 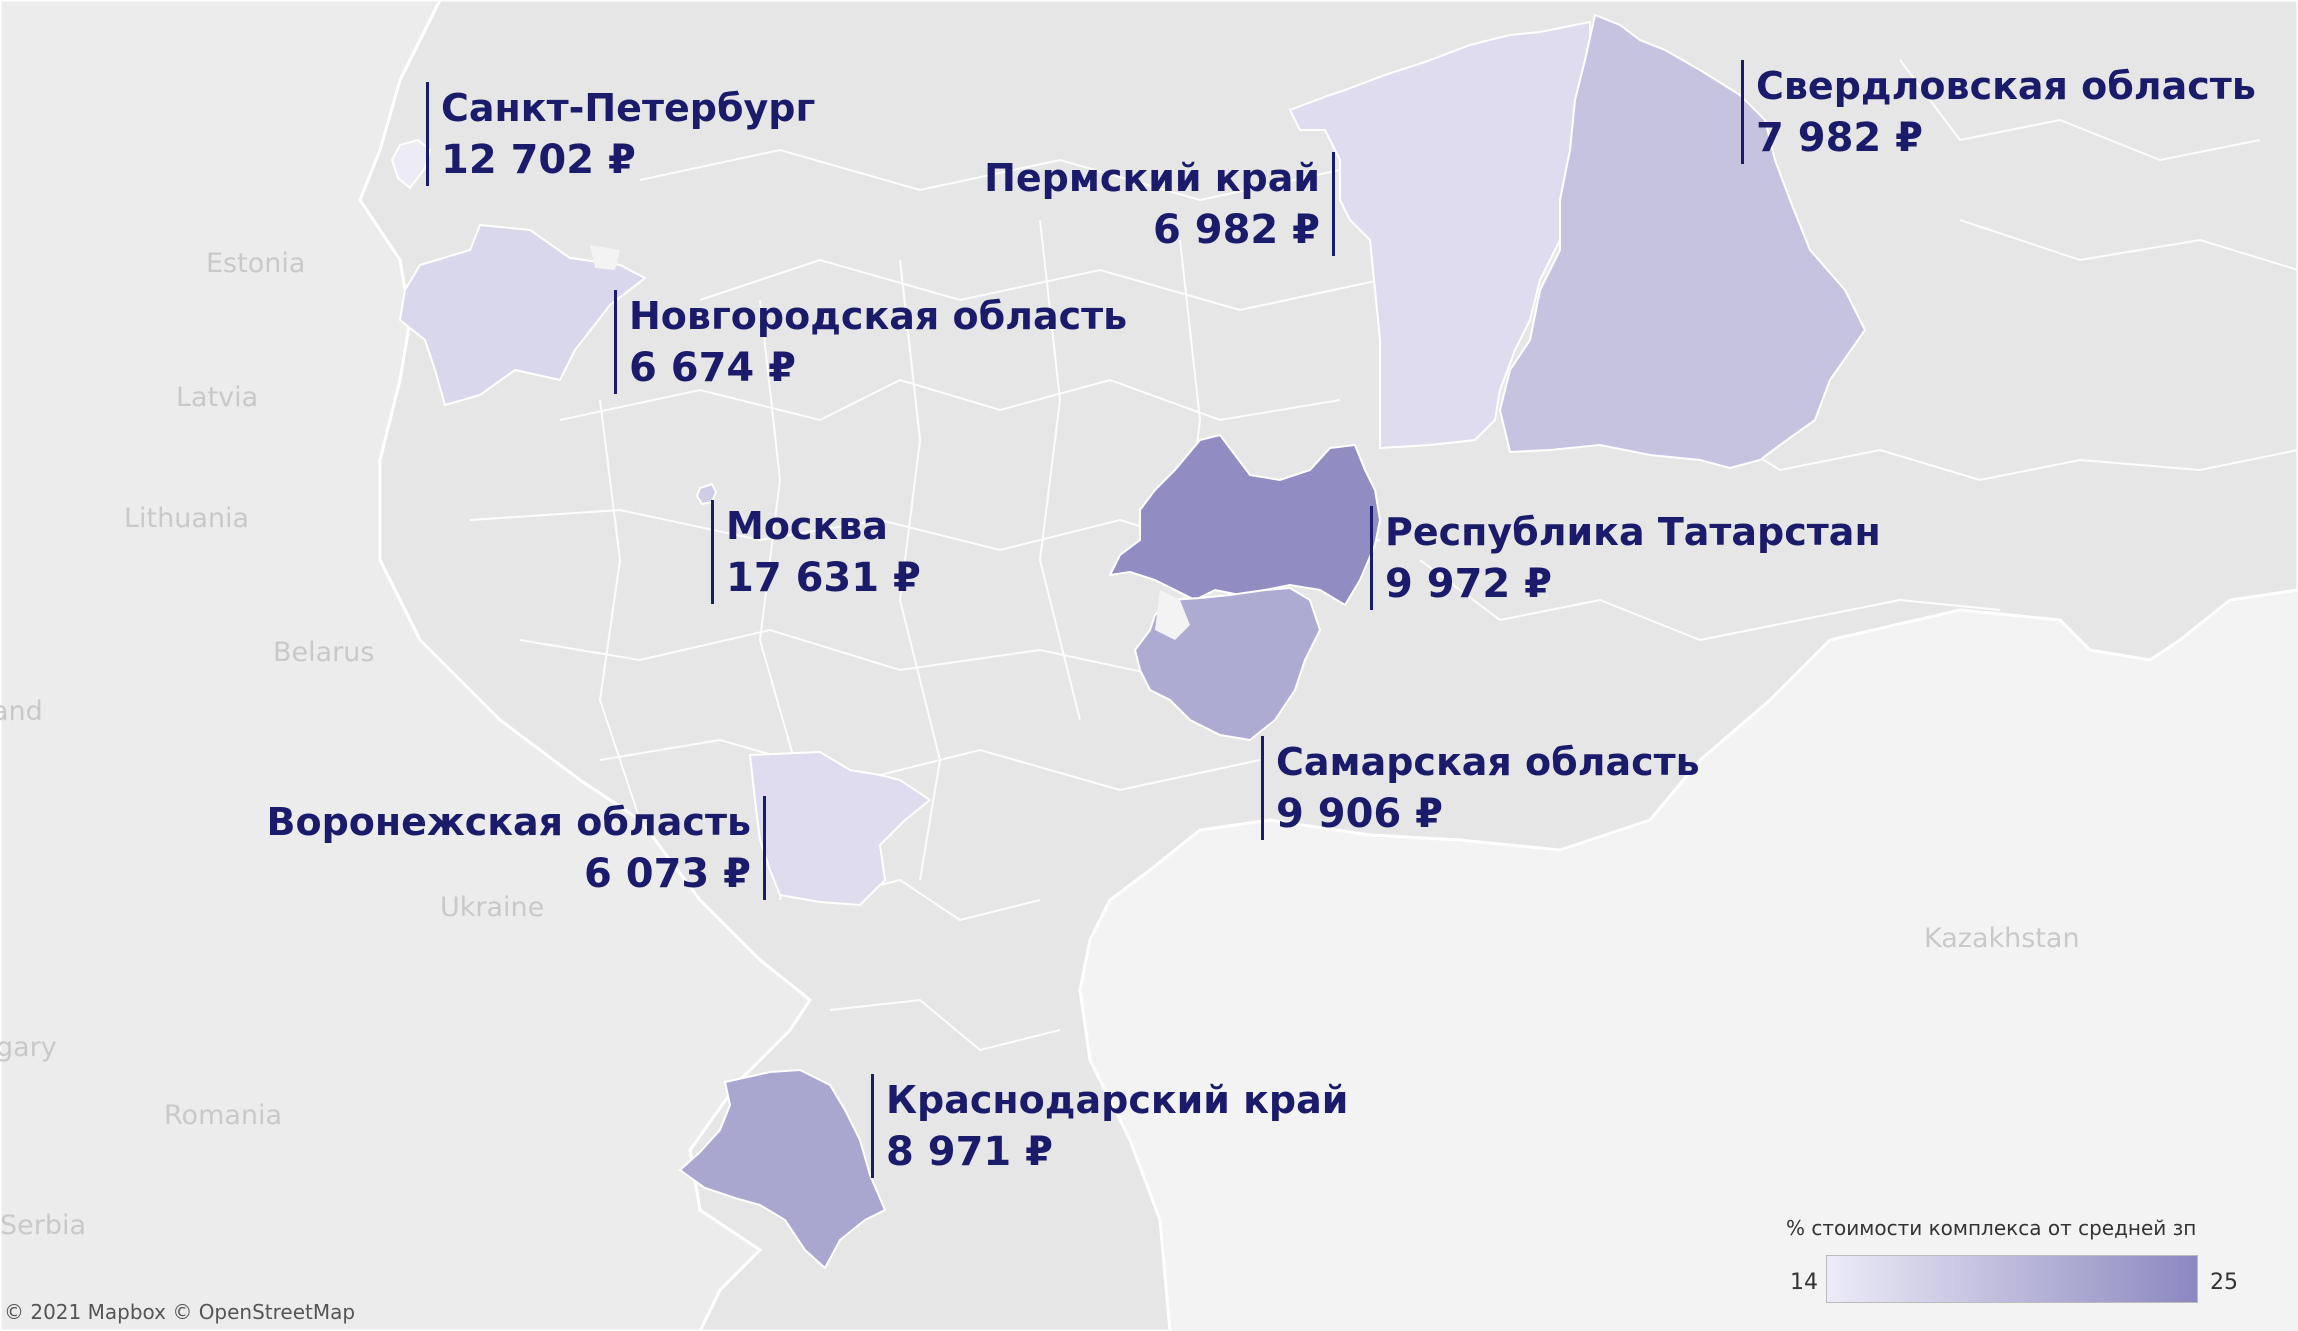 I want to click on legend-max-label: 25, so click(x=2224, y=1282).